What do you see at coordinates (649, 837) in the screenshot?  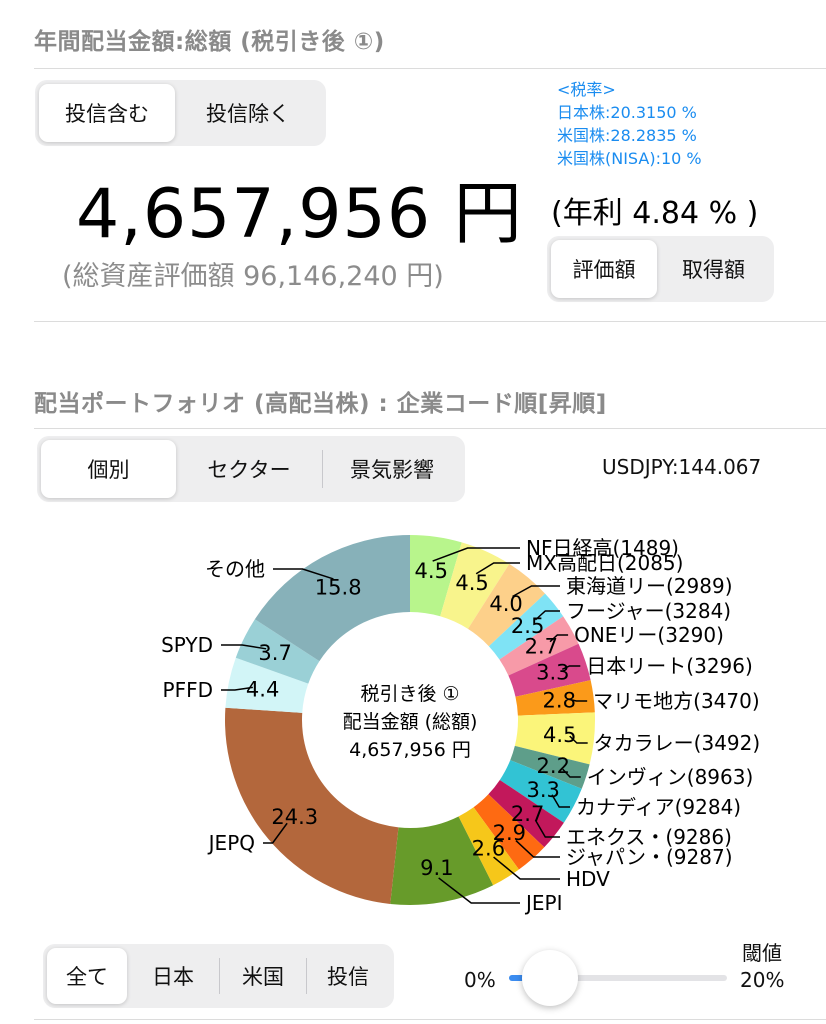 I see `slice-label: エネクス・(9286)` at bounding box center [649, 837].